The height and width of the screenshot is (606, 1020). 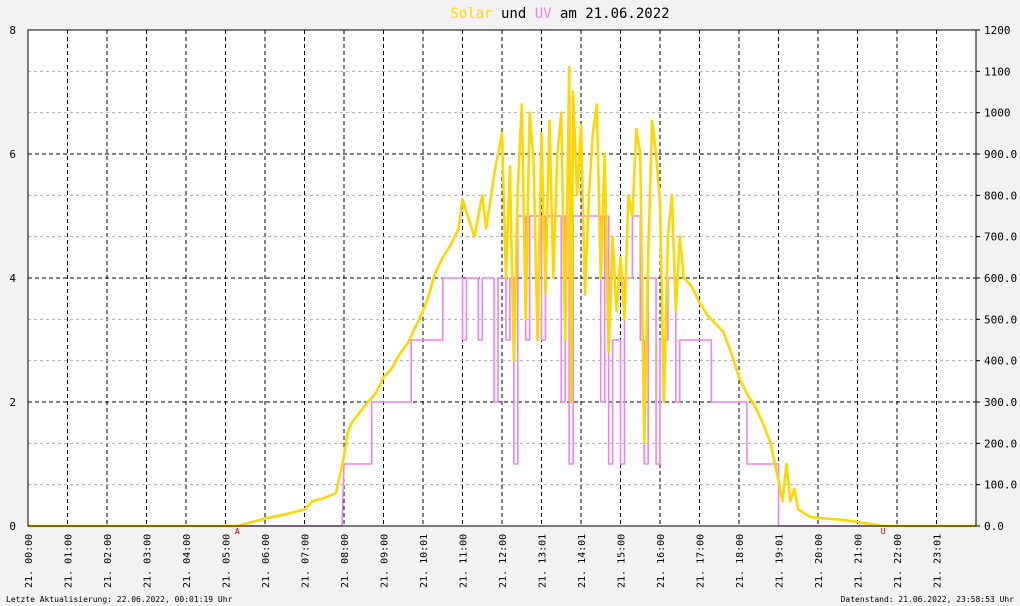 What do you see at coordinates (69, 561) in the screenshot?
I see `x-tick-label: 21. 01:00` at bounding box center [69, 561].